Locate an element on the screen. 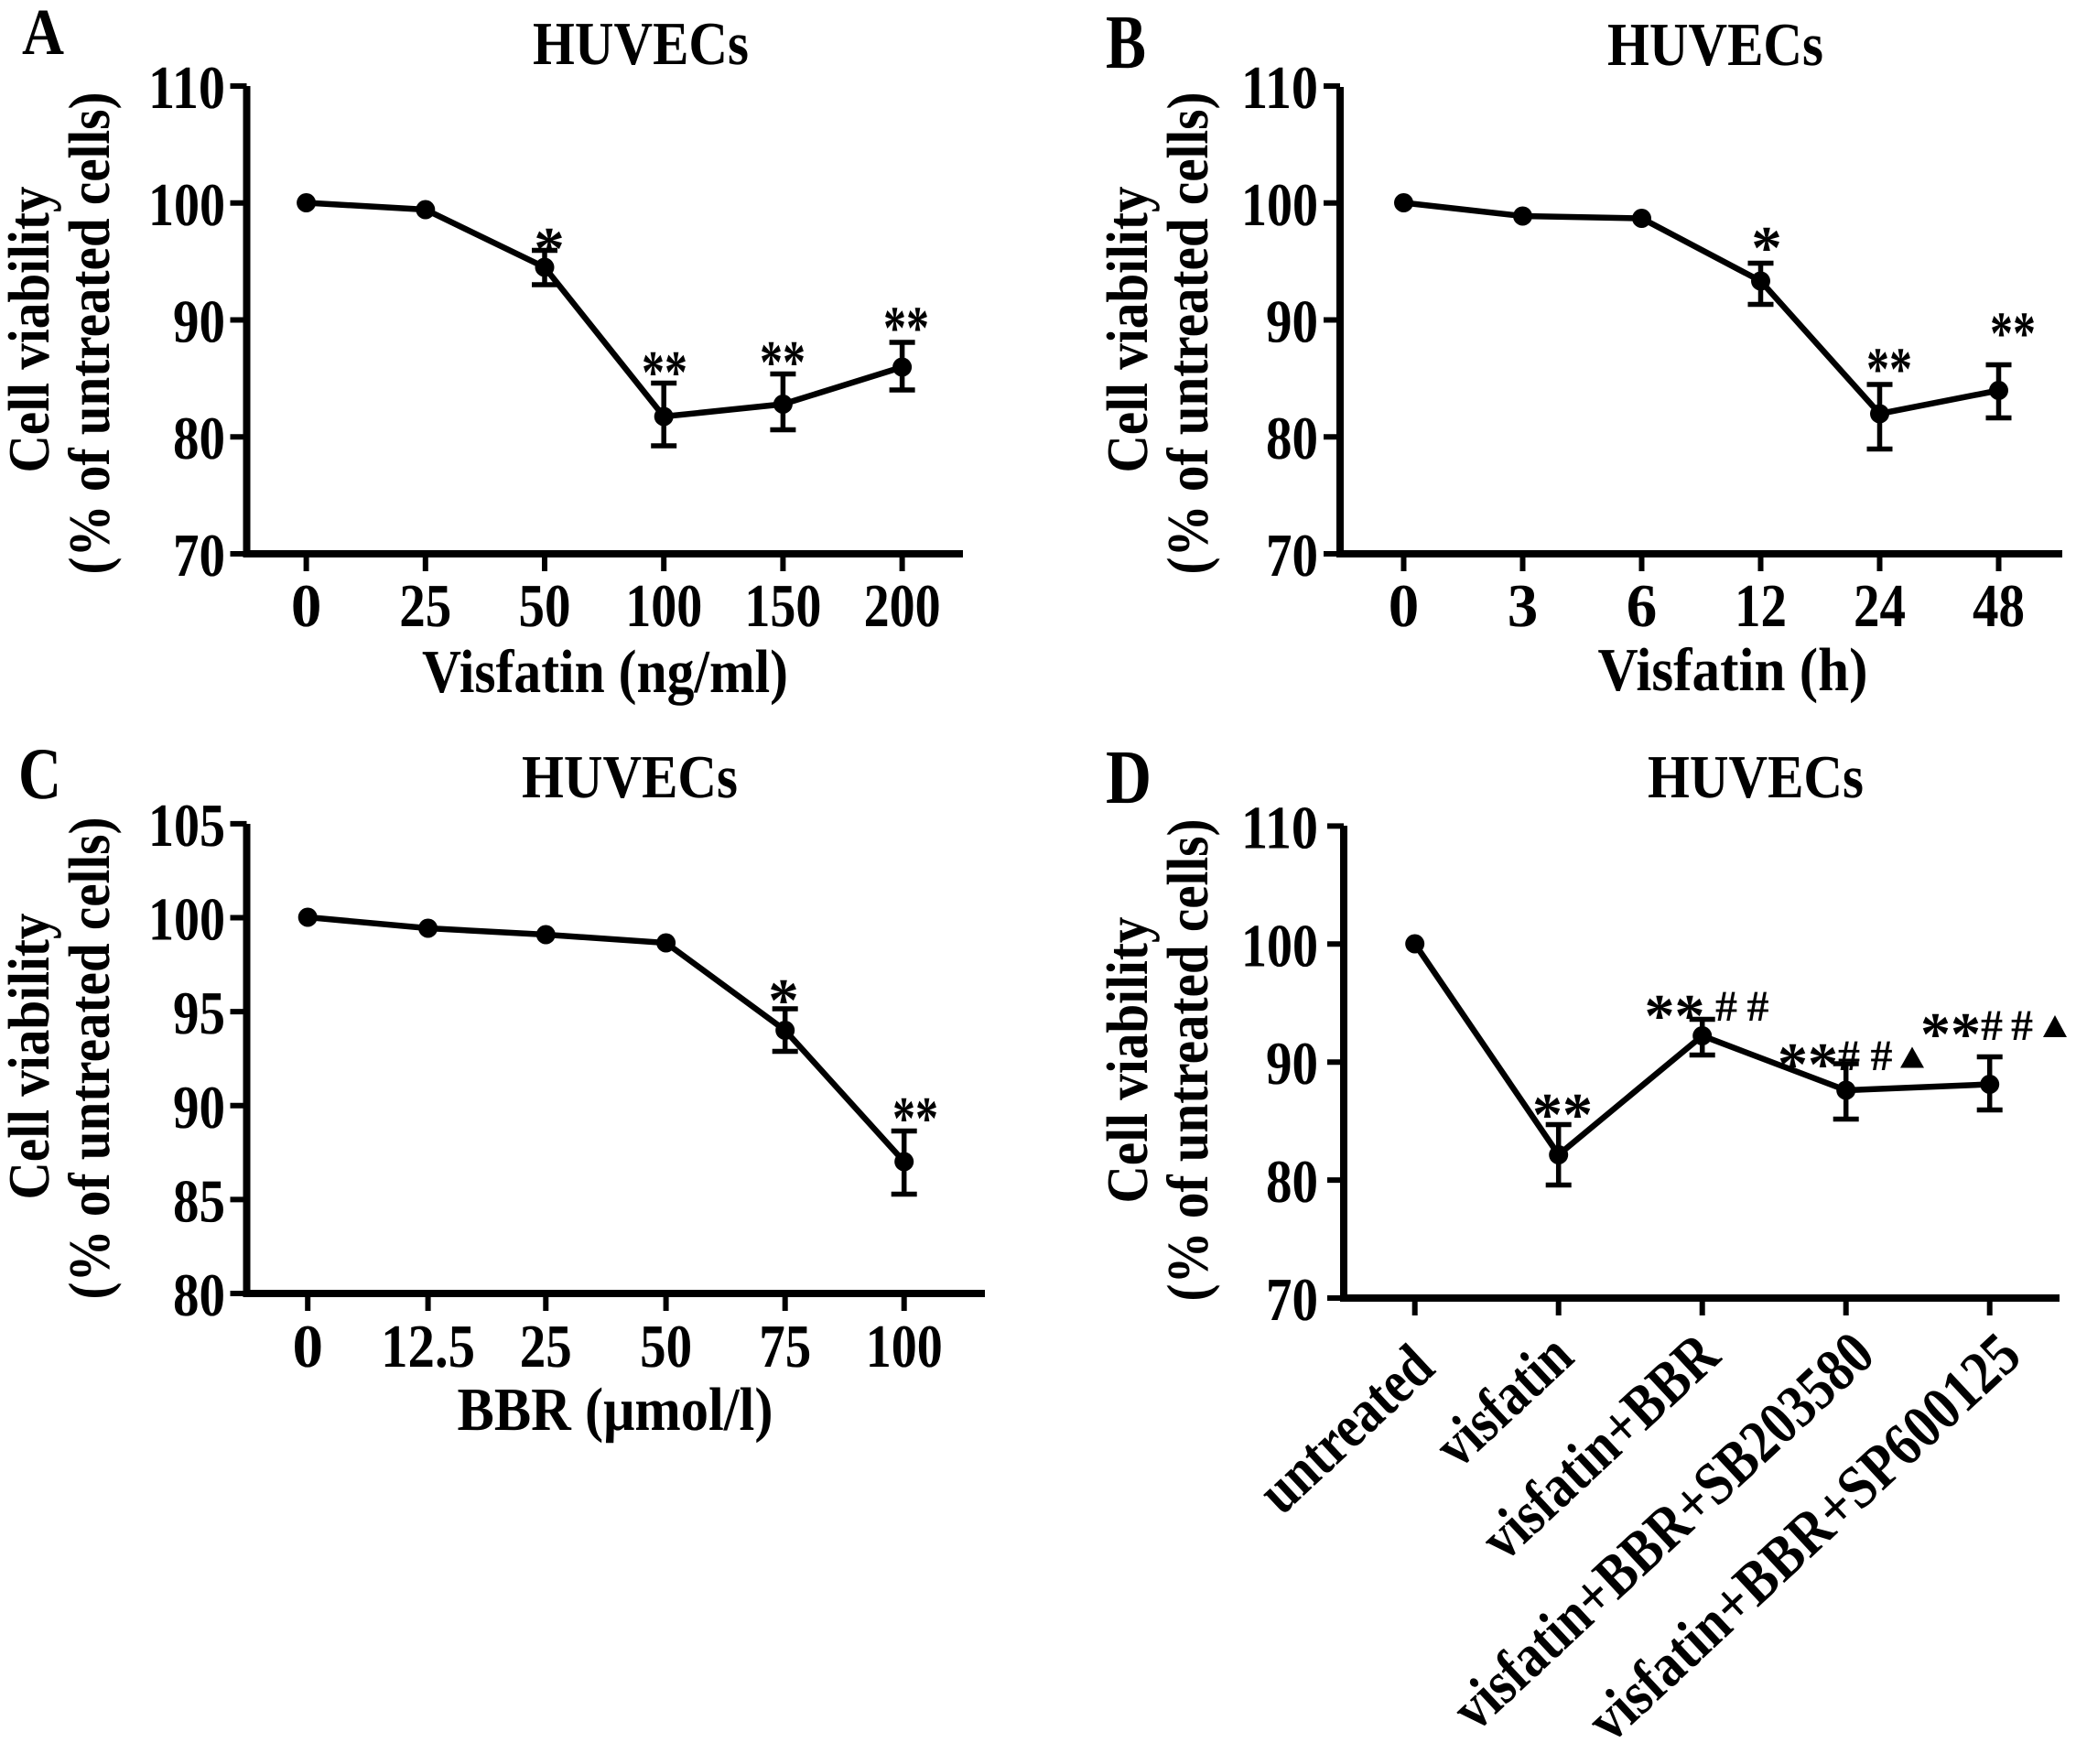  svg-text: 200 is located at coordinates (902, 606).